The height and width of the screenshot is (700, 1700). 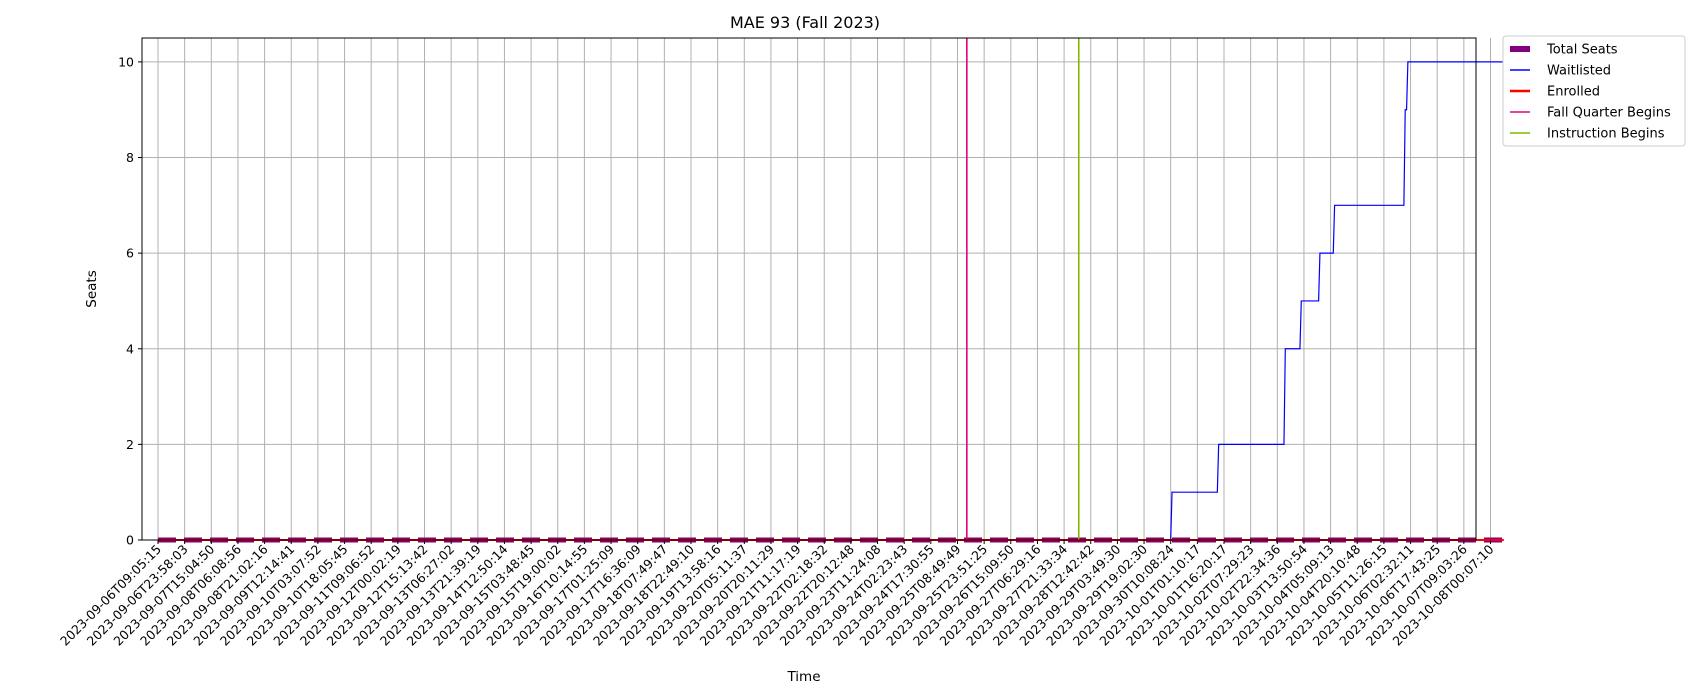 I want to click on y-tick-label: 8, so click(x=130, y=157).